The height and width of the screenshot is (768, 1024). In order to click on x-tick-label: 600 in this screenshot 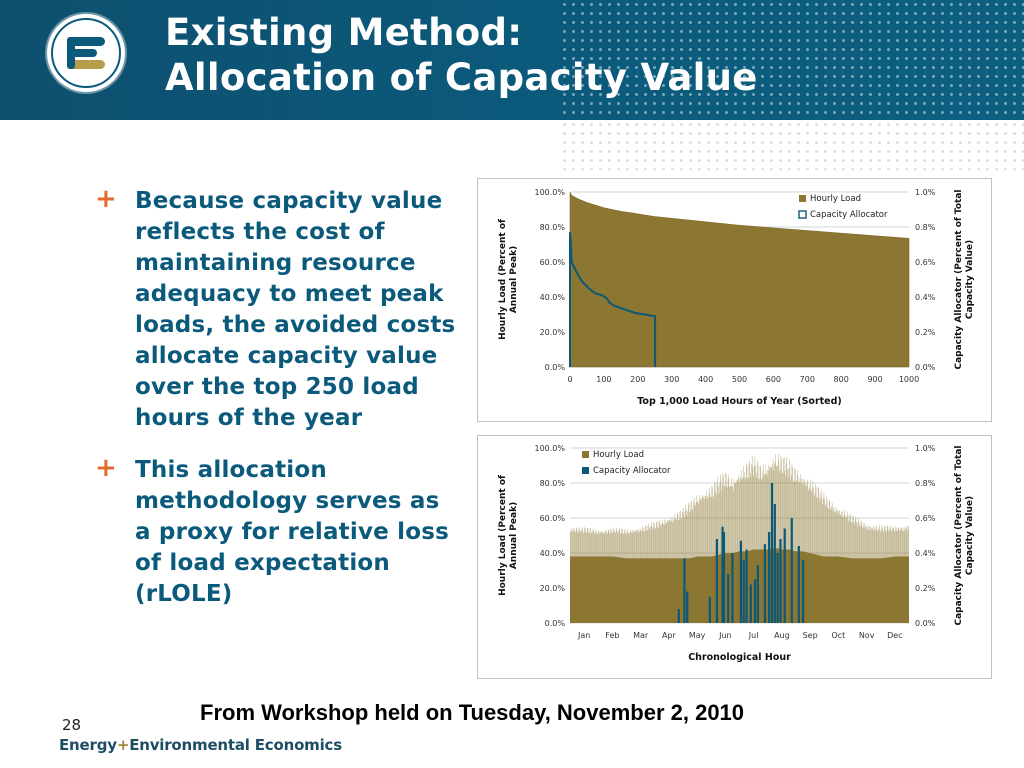, I will do `click(773, 379)`.